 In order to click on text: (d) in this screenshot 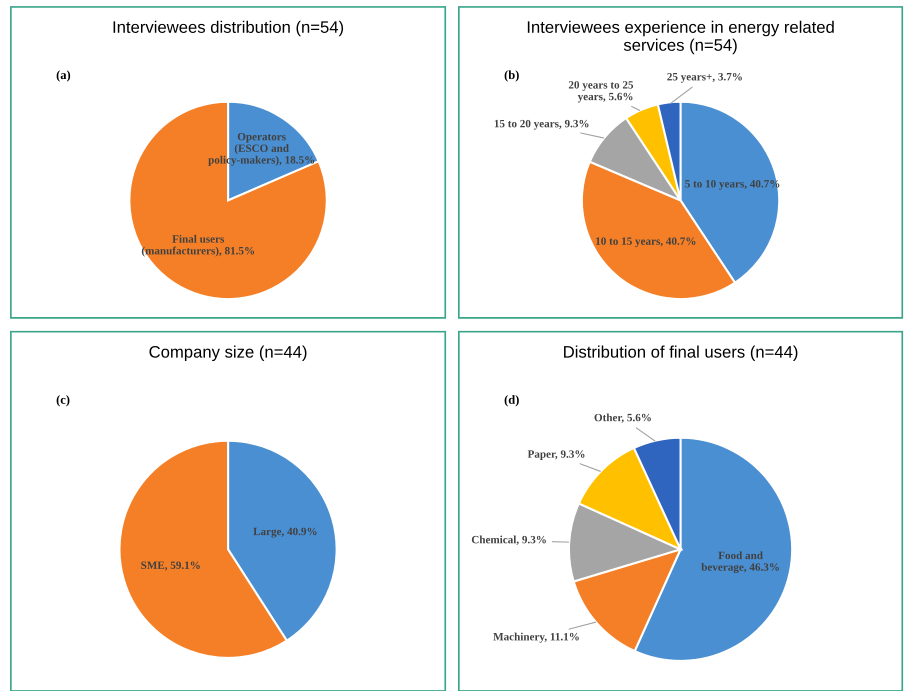, I will do `click(511, 400)`.